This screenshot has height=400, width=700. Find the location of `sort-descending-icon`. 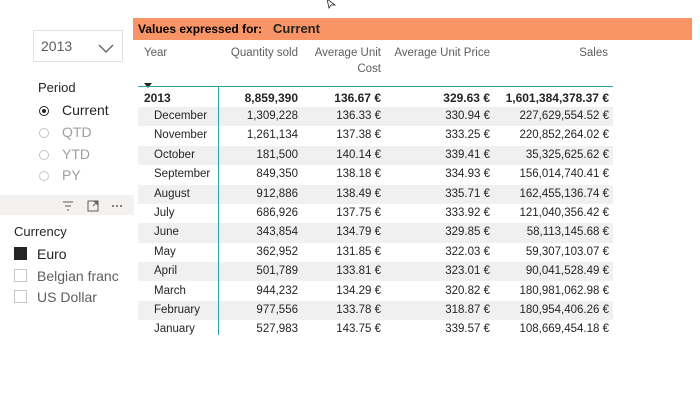

sort-descending-icon is located at coordinates (148, 85).